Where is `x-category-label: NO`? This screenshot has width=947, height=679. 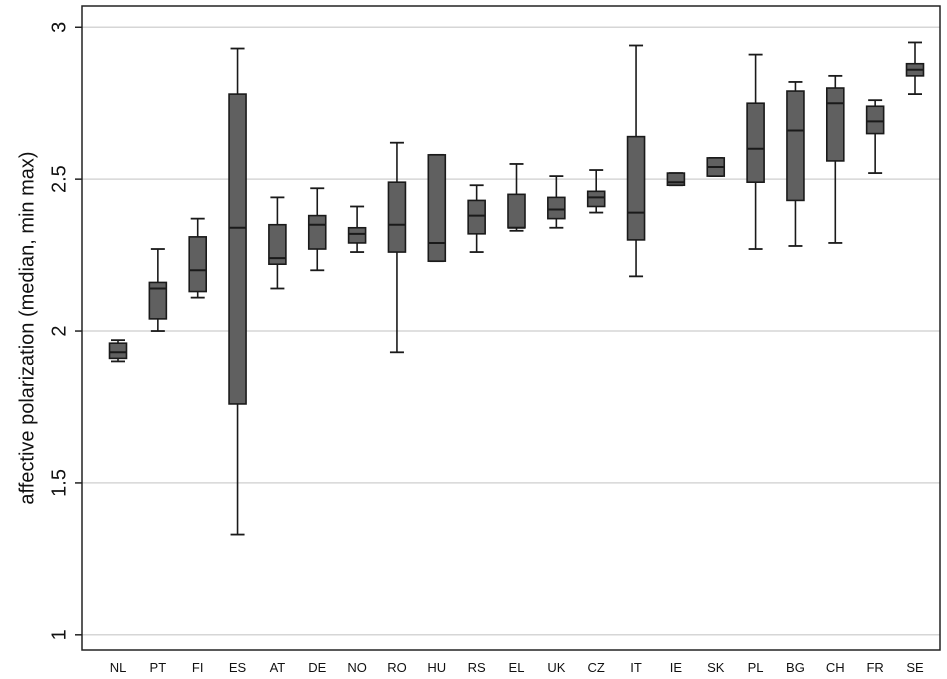
x-category-label: NO is located at coordinates (357, 667).